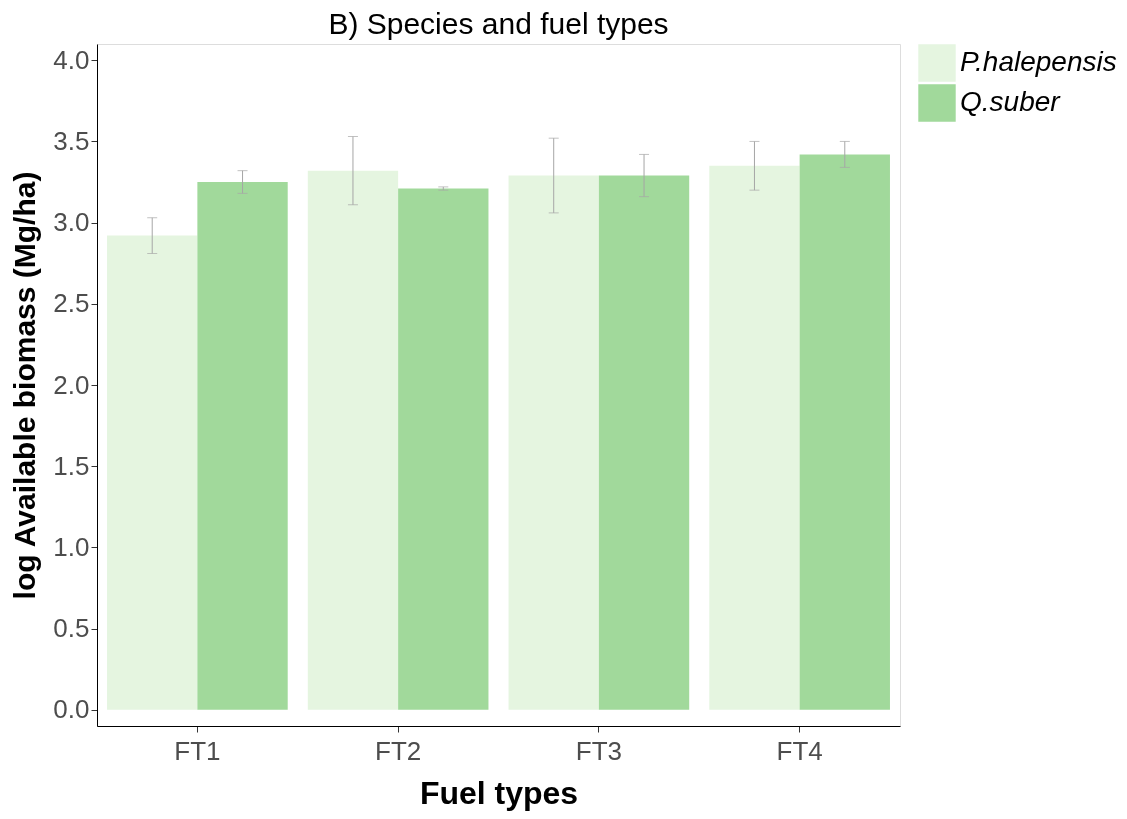 The image size is (1127, 819). I want to click on y-tick-label: 1.5, so click(71, 465).